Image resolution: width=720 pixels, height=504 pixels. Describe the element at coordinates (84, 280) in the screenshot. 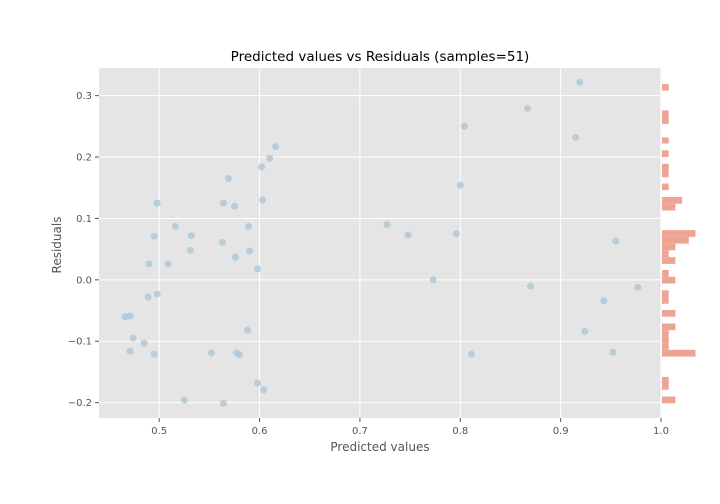

I see `y-tick-label: 0.0` at that location.